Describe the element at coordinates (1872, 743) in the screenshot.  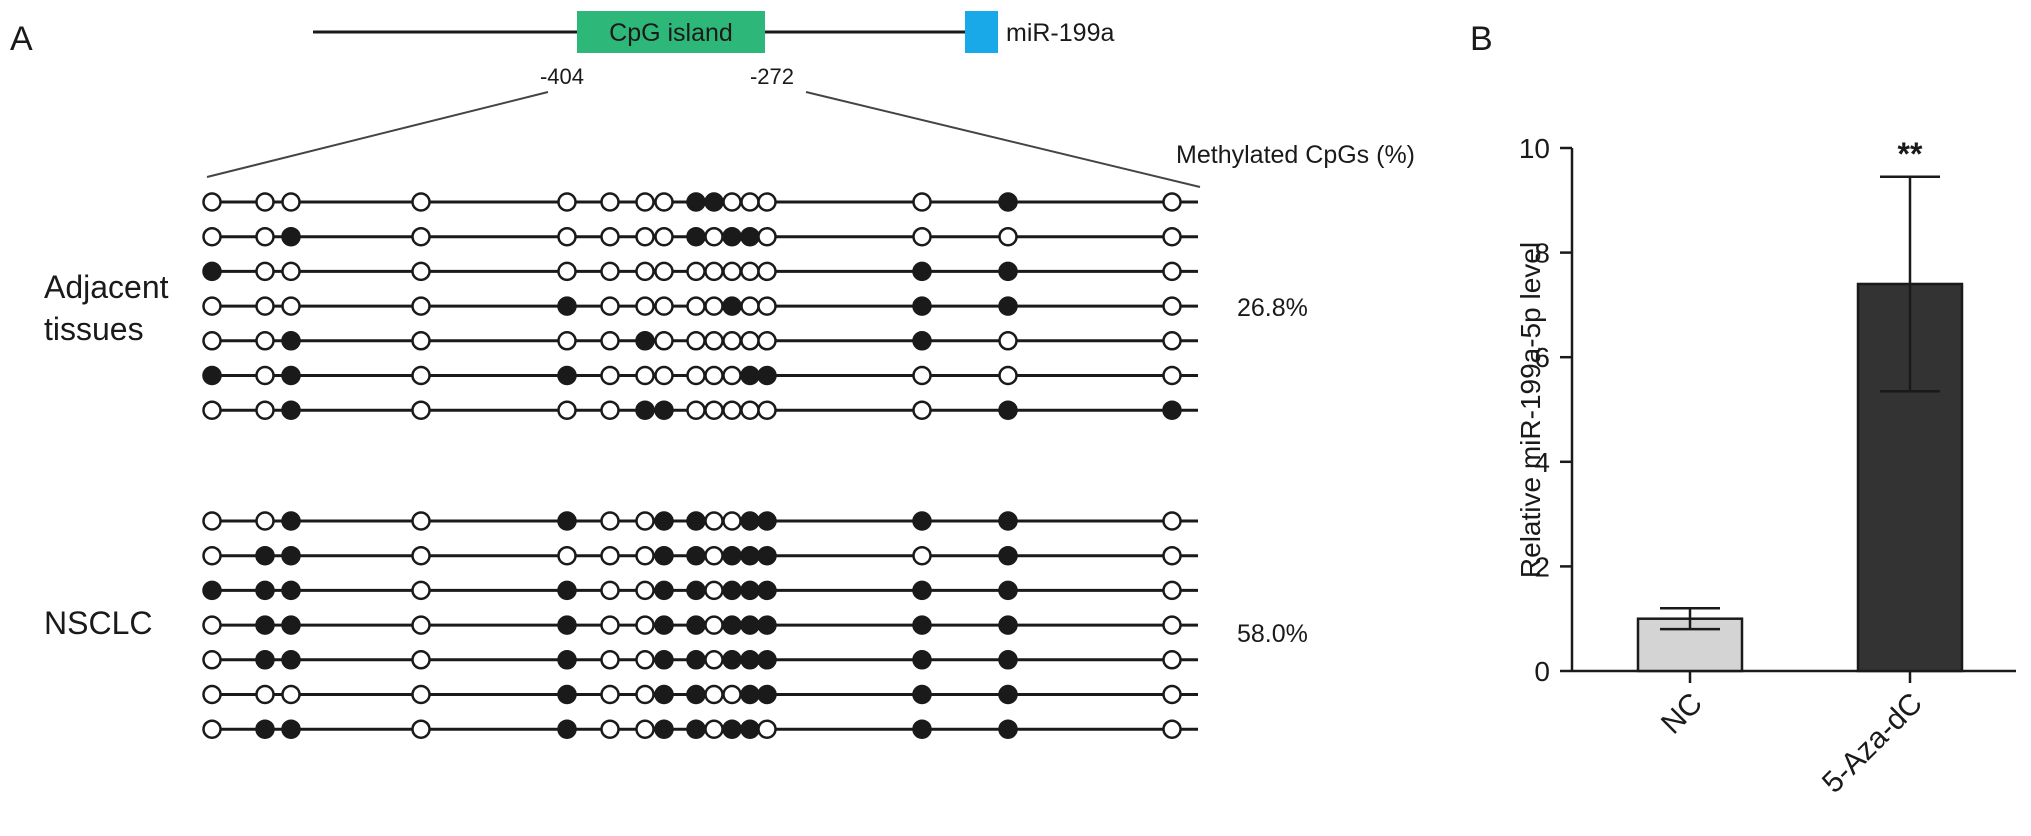
I see `x-tick-label: 5-Aza-dC` at that location.